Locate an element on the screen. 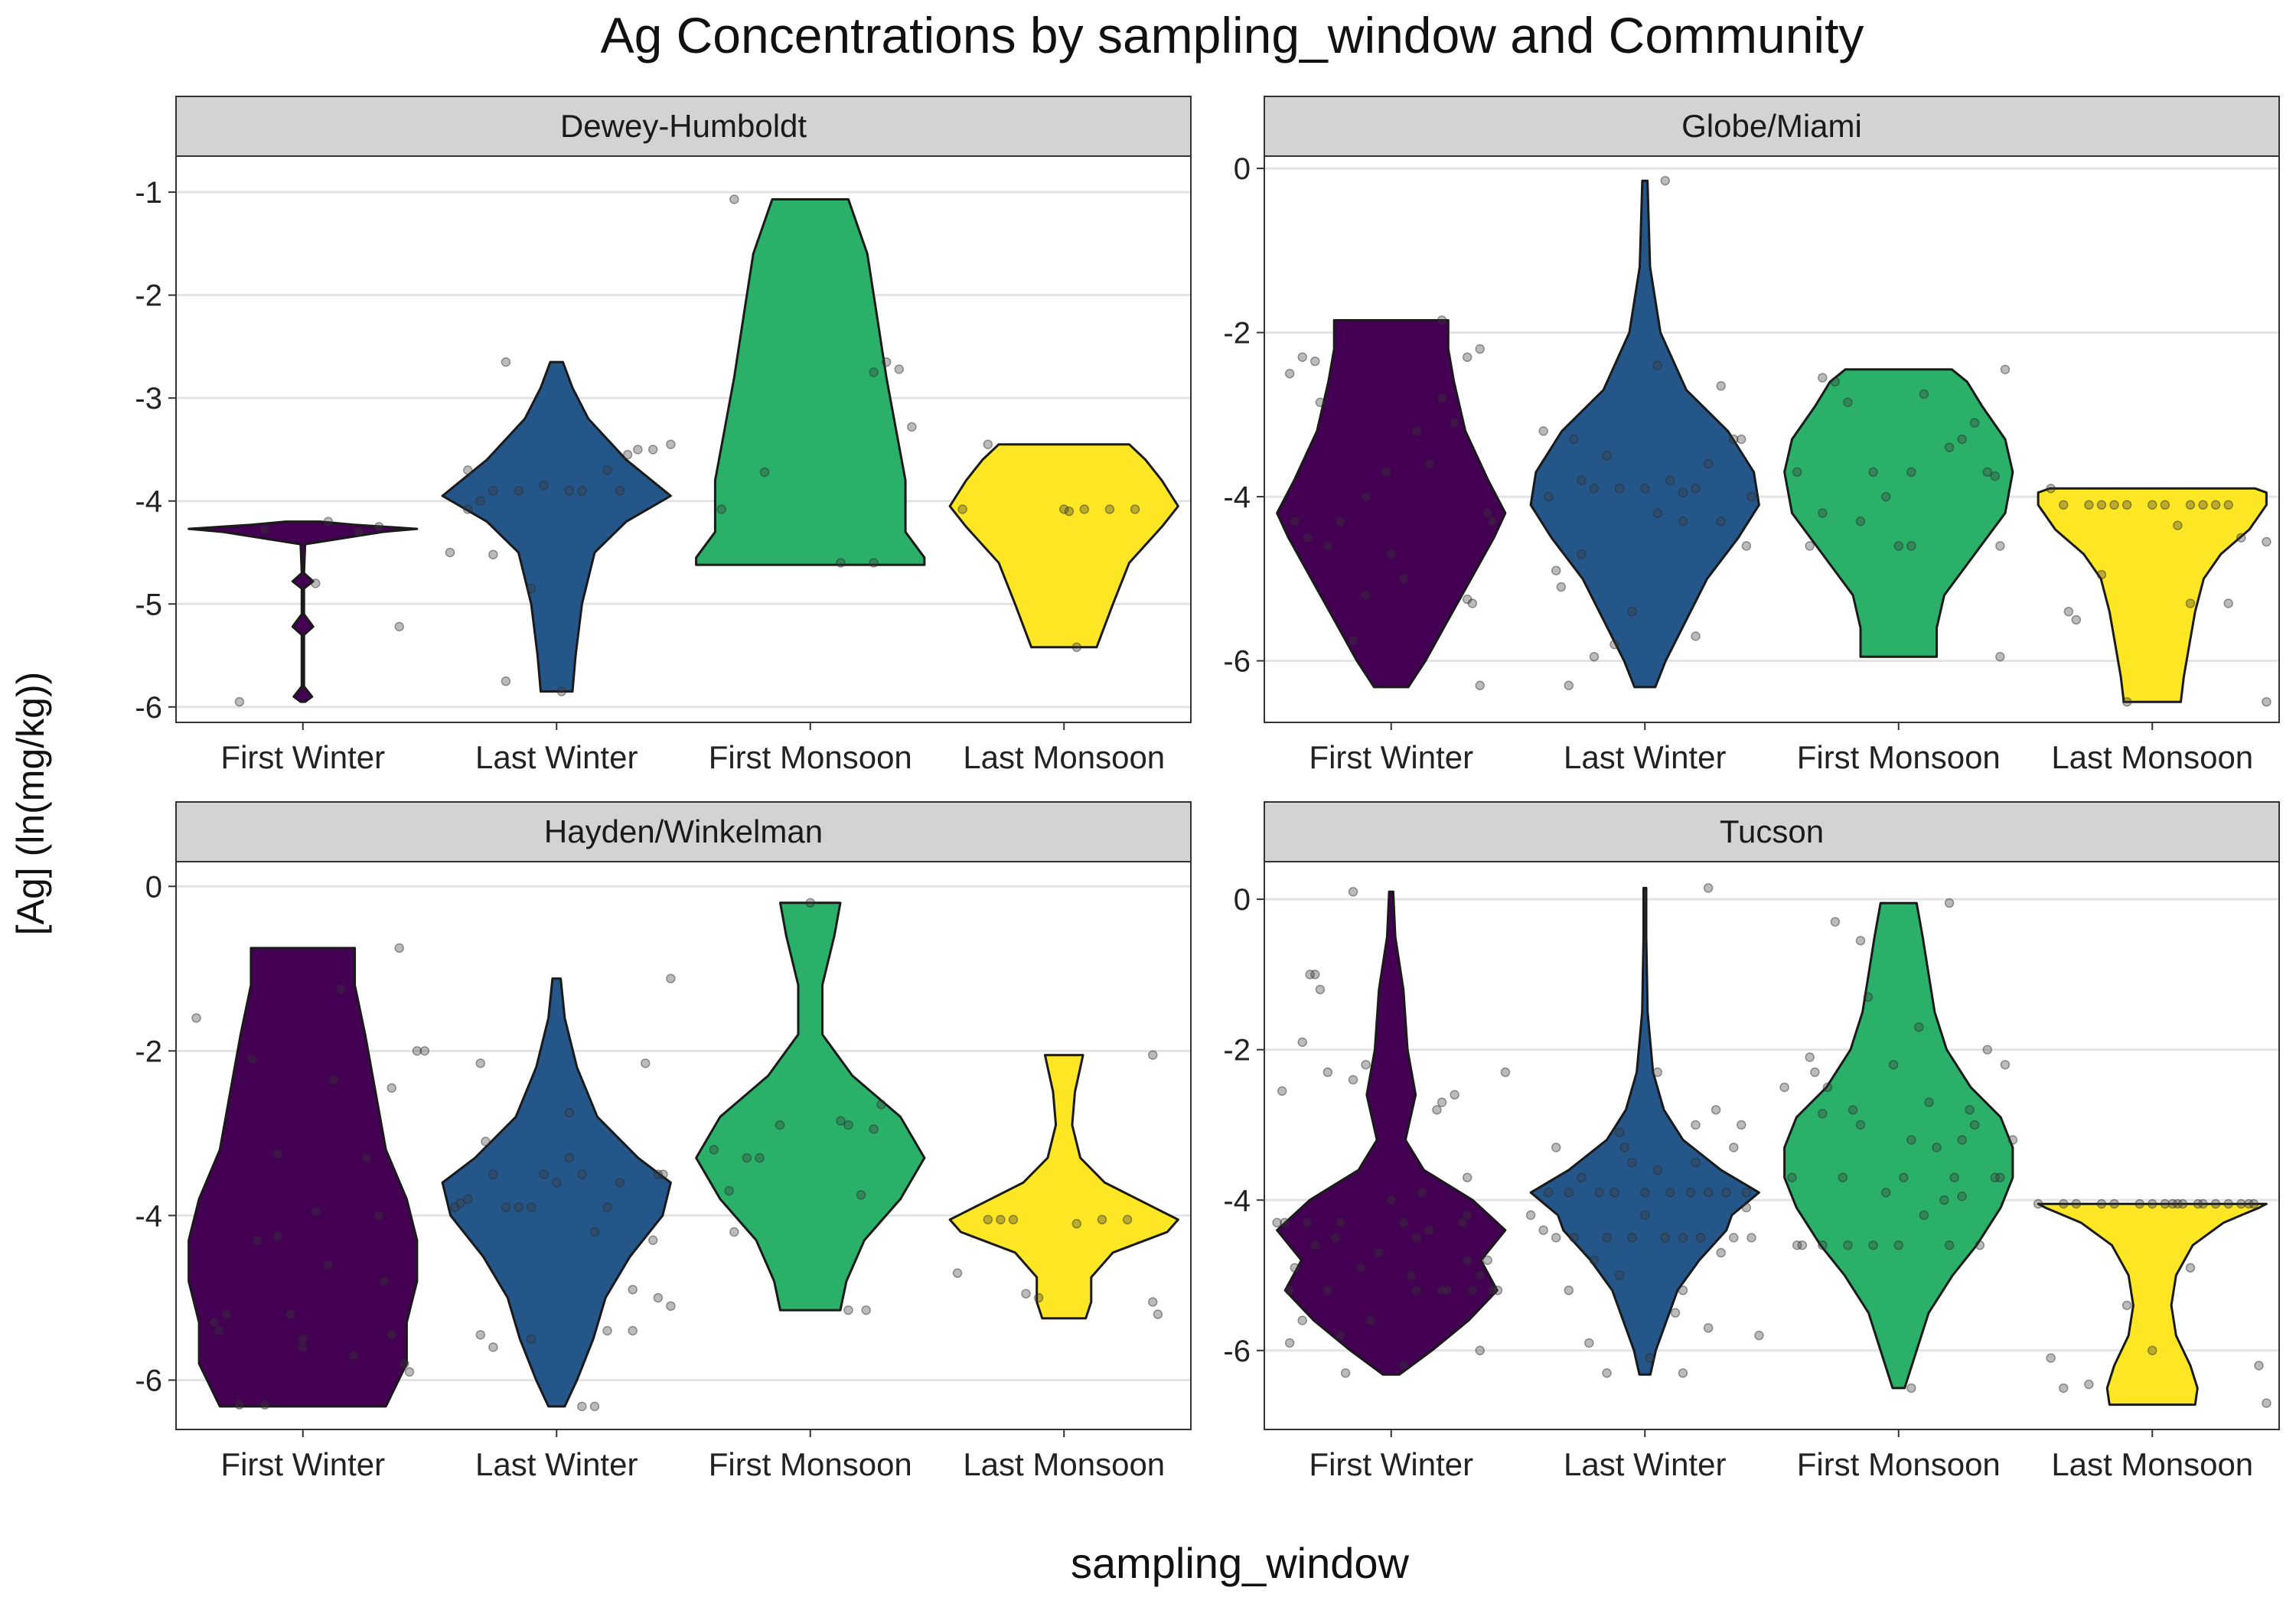 The width and height of the screenshot is (2296, 1607). y-tick-label: -3 is located at coordinates (148, 399).